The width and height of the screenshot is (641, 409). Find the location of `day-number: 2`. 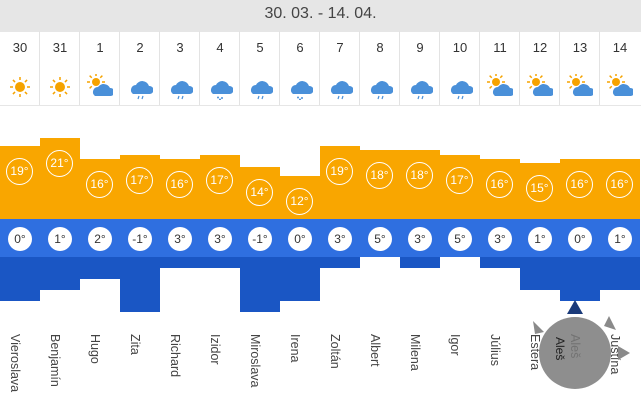

day-number: 2 is located at coordinates (140, 47).